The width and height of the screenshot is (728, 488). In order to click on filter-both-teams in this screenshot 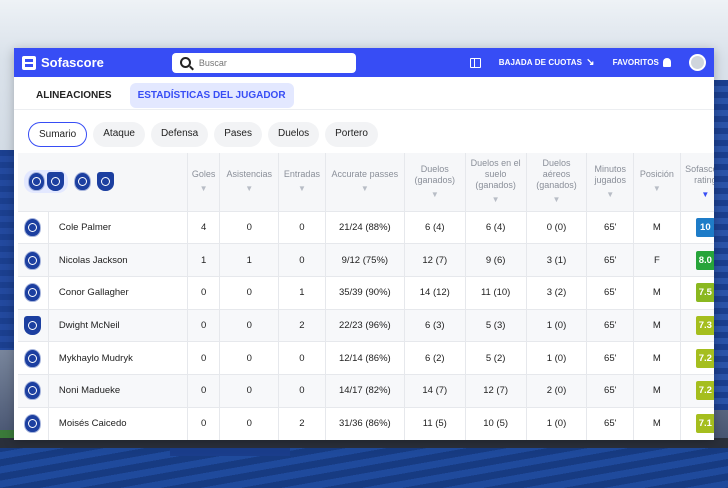, I will do `click(46, 182)`.